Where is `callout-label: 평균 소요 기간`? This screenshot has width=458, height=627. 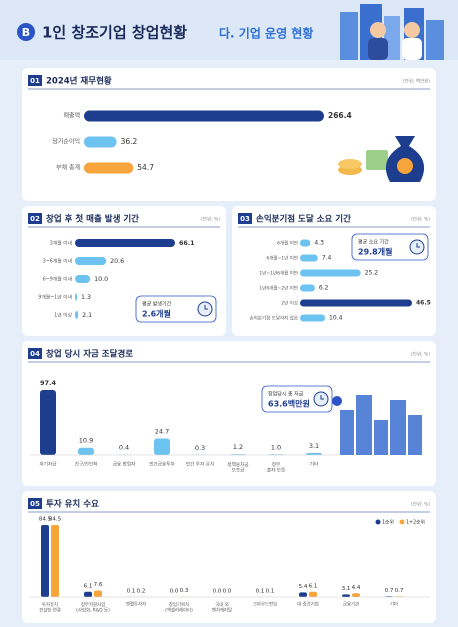
callout-label: 평균 소요 기간 is located at coordinates (373, 242).